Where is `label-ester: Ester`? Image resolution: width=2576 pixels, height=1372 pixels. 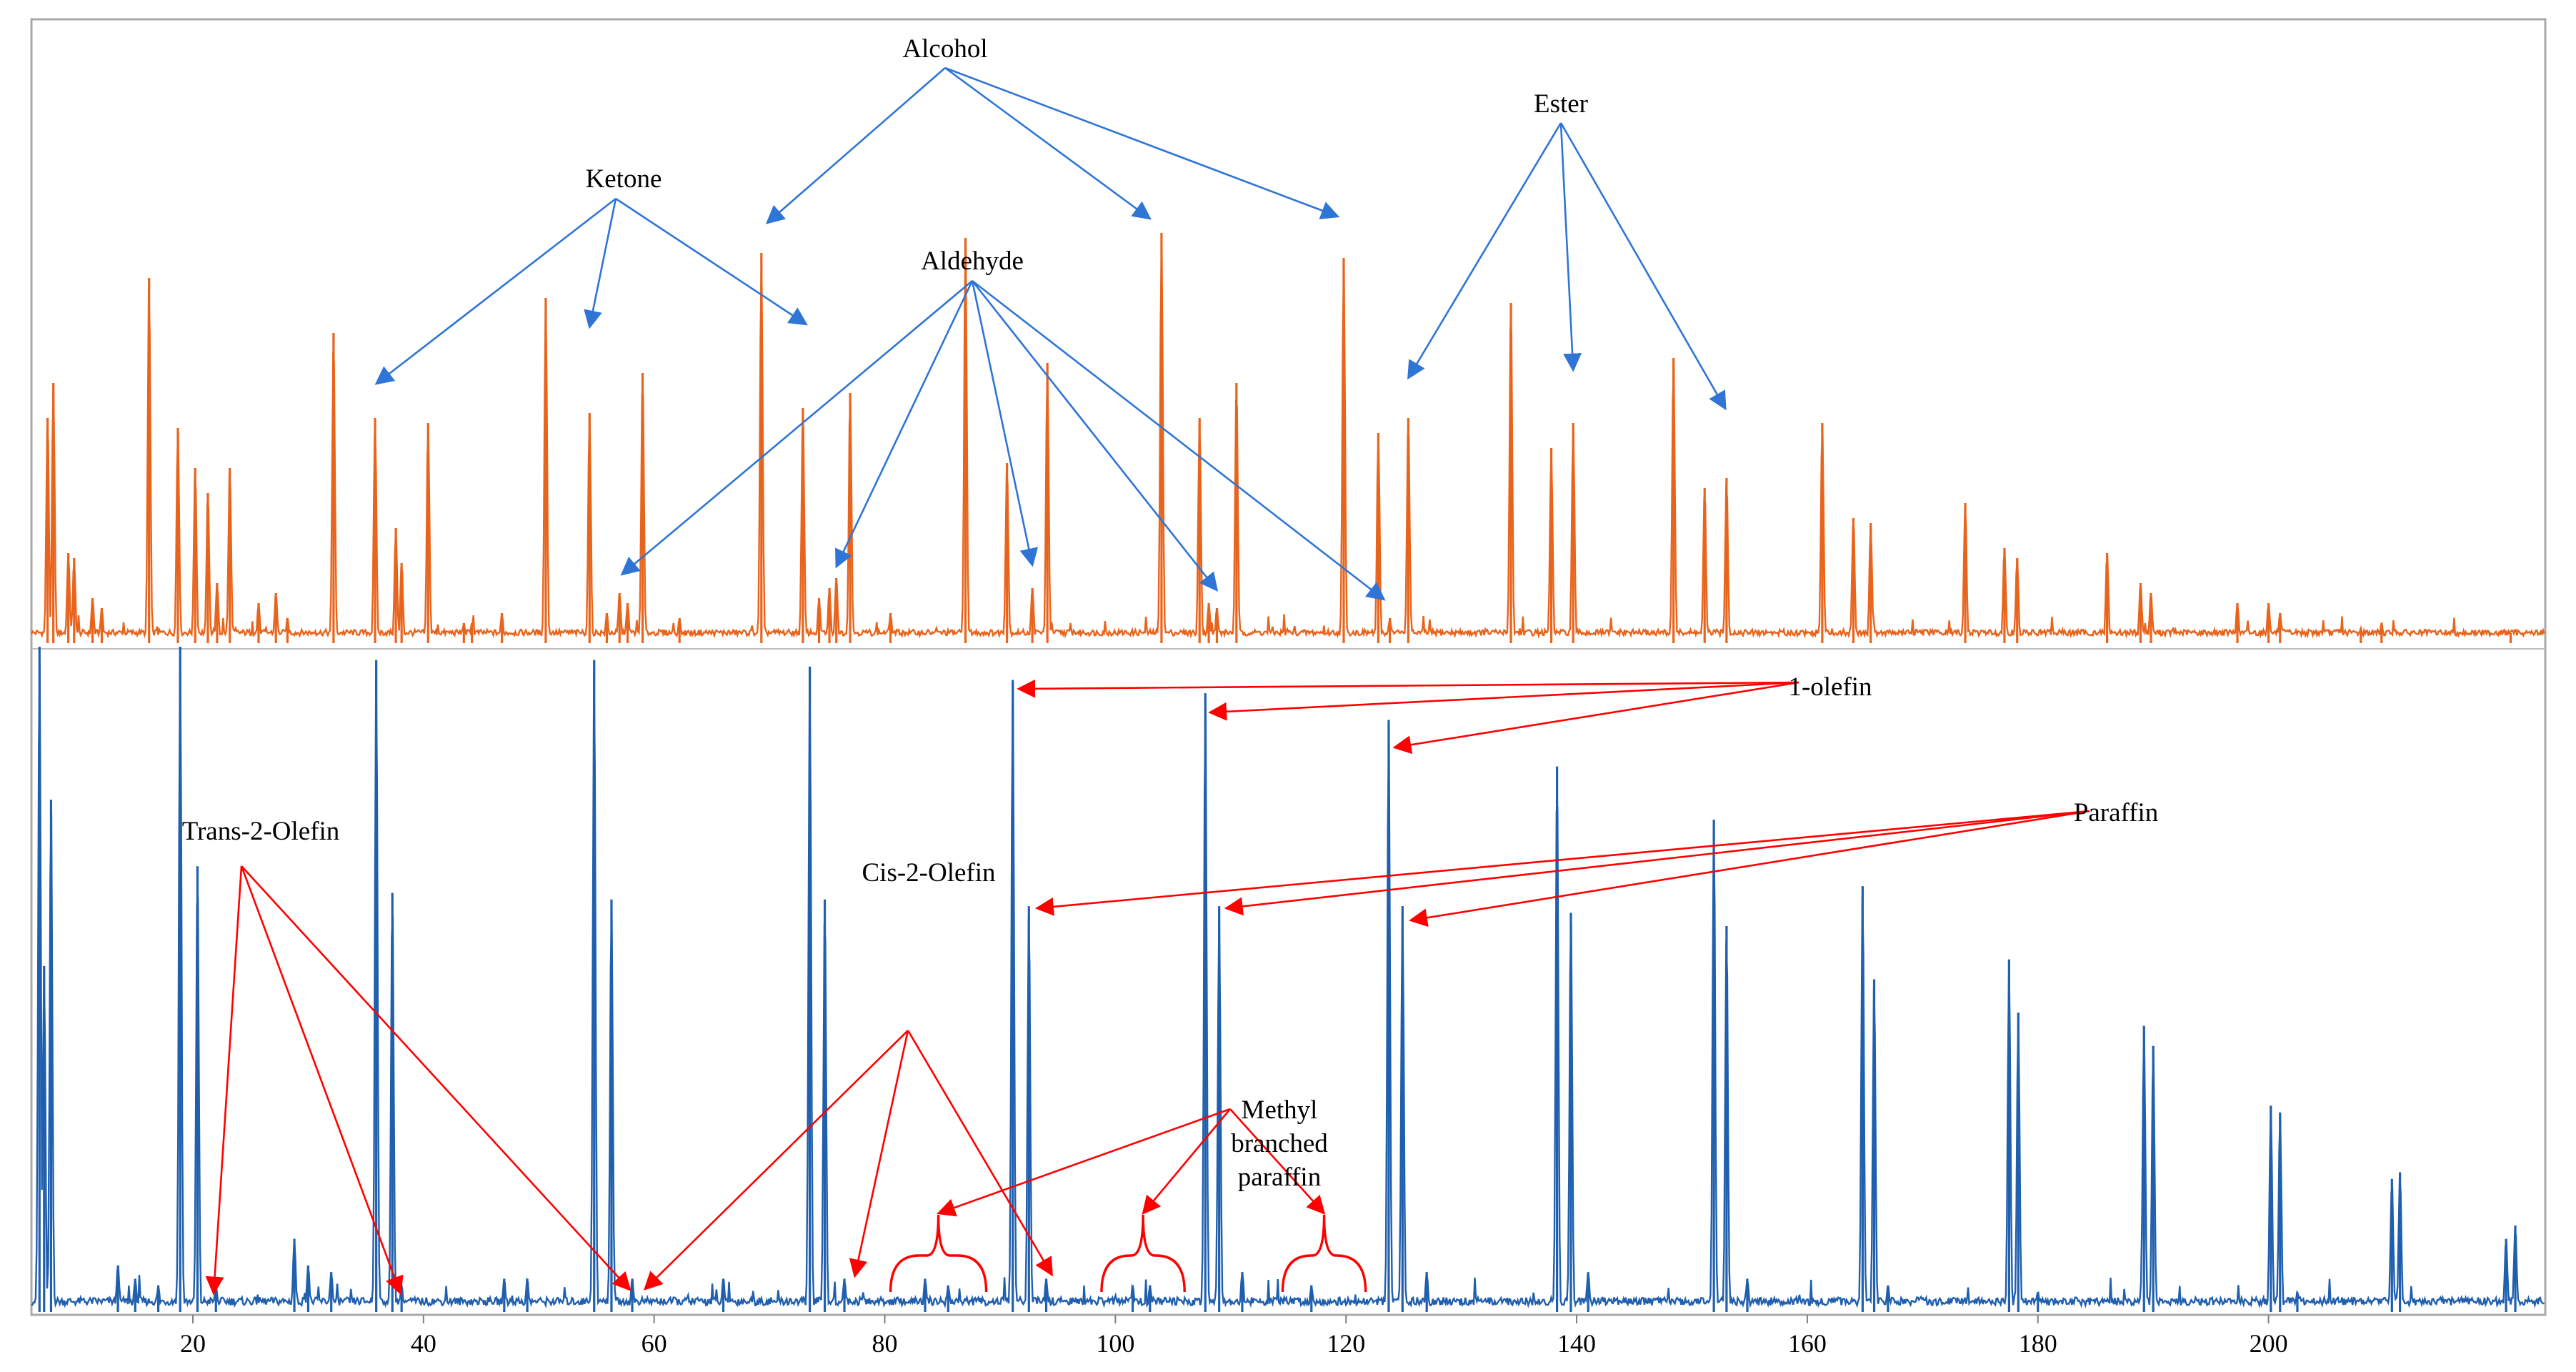 label-ester: Ester is located at coordinates (1561, 104).